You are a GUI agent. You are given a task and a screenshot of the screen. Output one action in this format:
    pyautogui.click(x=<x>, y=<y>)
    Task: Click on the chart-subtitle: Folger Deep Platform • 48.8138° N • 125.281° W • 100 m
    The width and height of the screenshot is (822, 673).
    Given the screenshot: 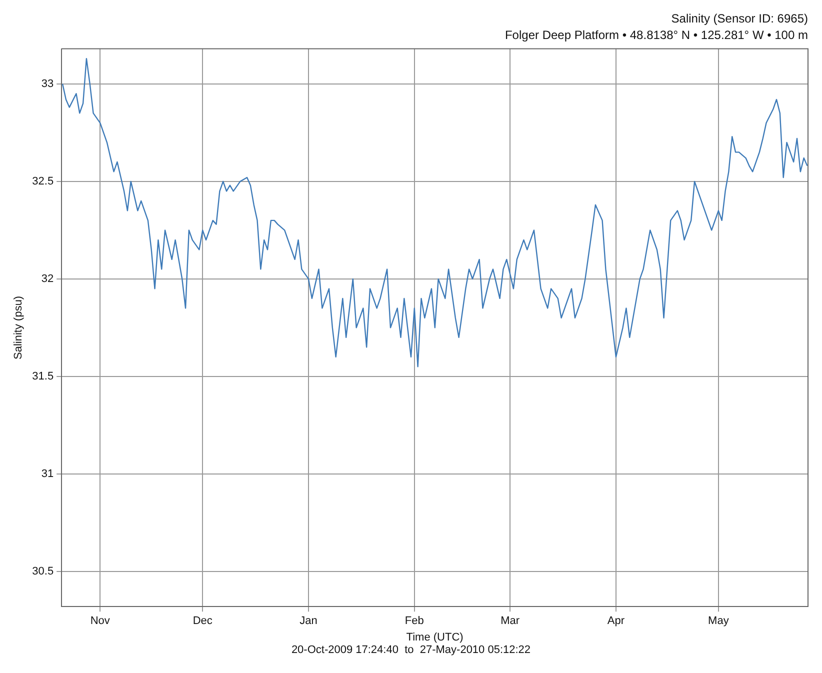 What is the action you would take?
    pyautogui.click(x=656, y=35)
    